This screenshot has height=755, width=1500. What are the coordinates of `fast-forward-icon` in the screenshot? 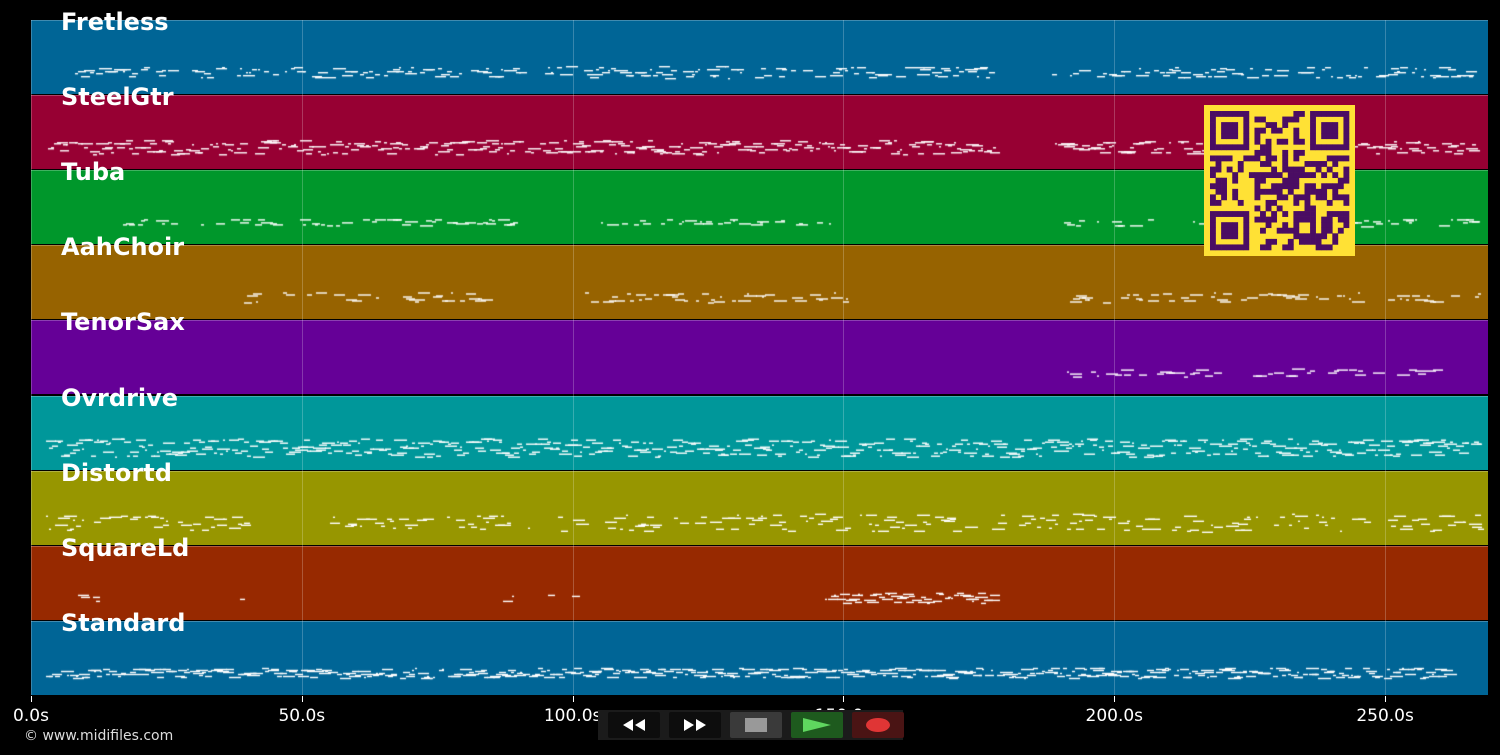 It's located at (695, 725).